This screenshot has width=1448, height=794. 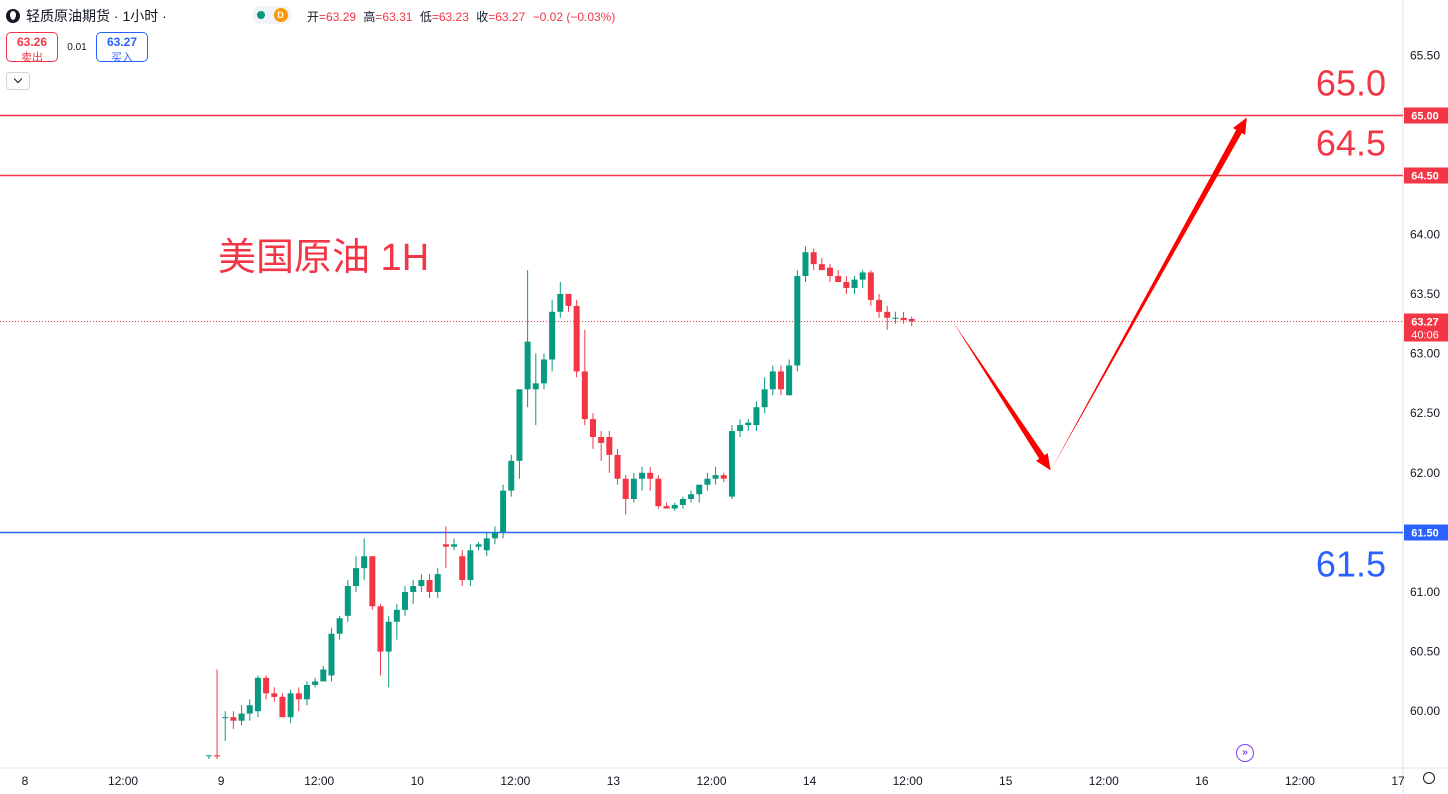 I want to click on x-tick-label-14: 17, so click(x=1398, y=781).